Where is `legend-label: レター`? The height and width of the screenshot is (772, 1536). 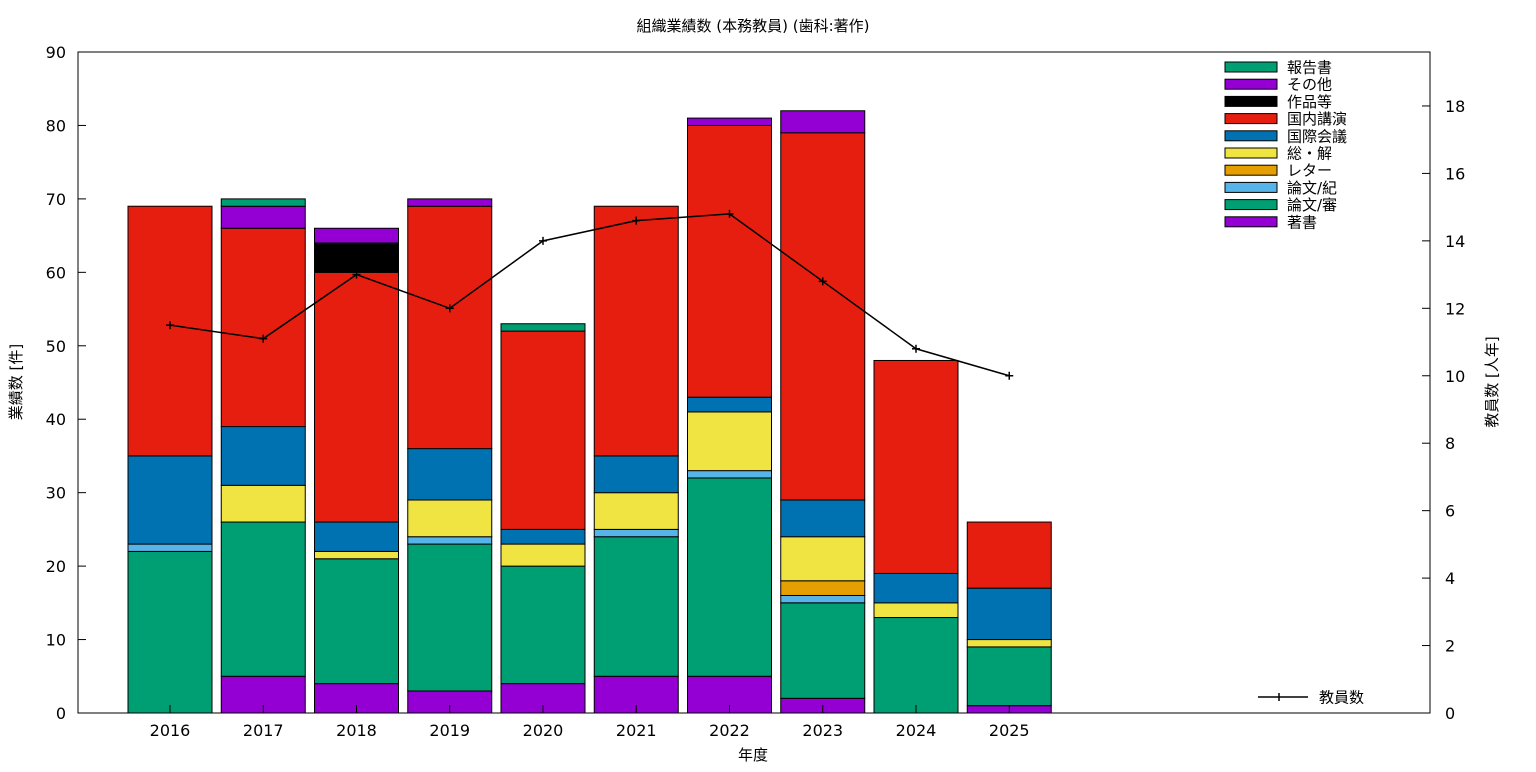 legend-label: レター is located at coordinates (1309, 171).